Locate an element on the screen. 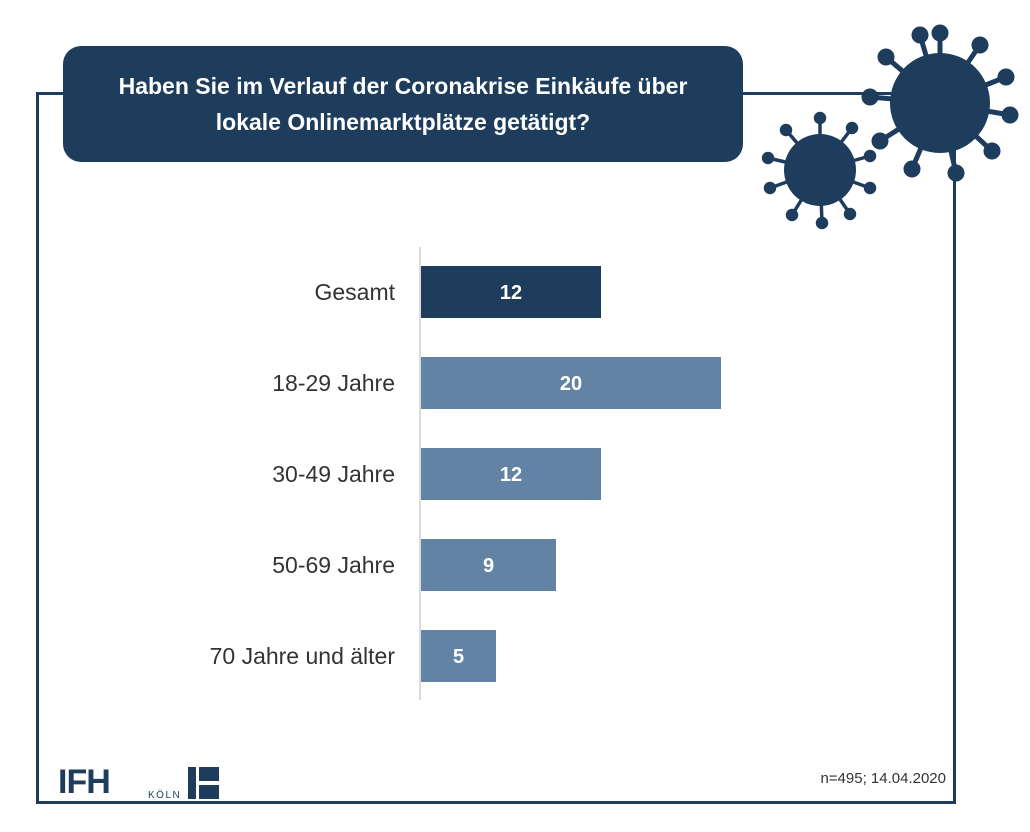  category-label: 30-49 Jahre is located at coordinates (333, 474).